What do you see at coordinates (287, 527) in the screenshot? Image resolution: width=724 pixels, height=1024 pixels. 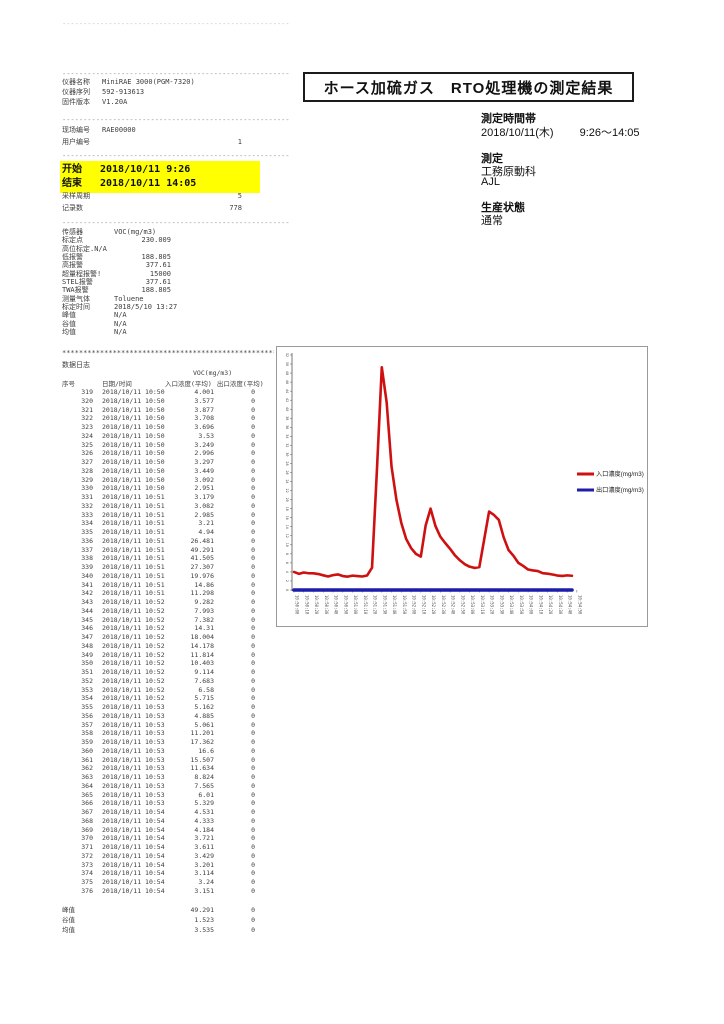 I see `y-tick-label: 14` at bounding box center [287, 527].